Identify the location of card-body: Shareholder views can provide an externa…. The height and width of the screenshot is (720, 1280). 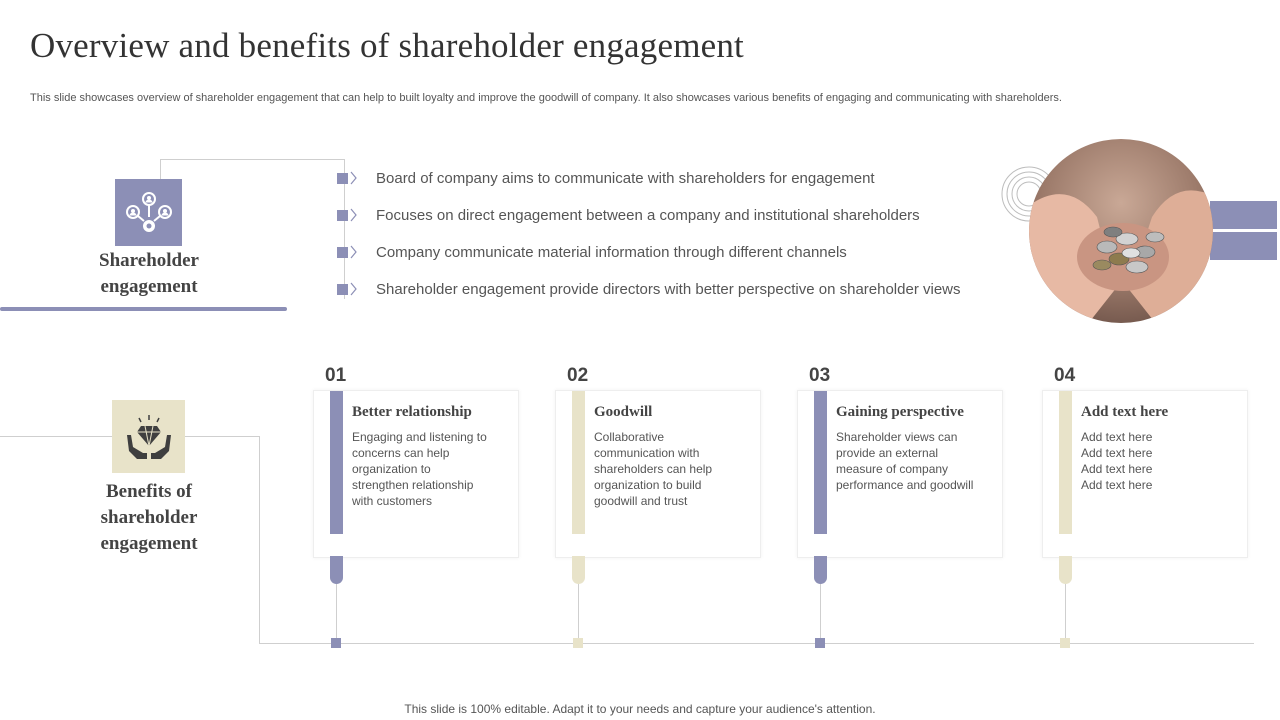
(905, 461).